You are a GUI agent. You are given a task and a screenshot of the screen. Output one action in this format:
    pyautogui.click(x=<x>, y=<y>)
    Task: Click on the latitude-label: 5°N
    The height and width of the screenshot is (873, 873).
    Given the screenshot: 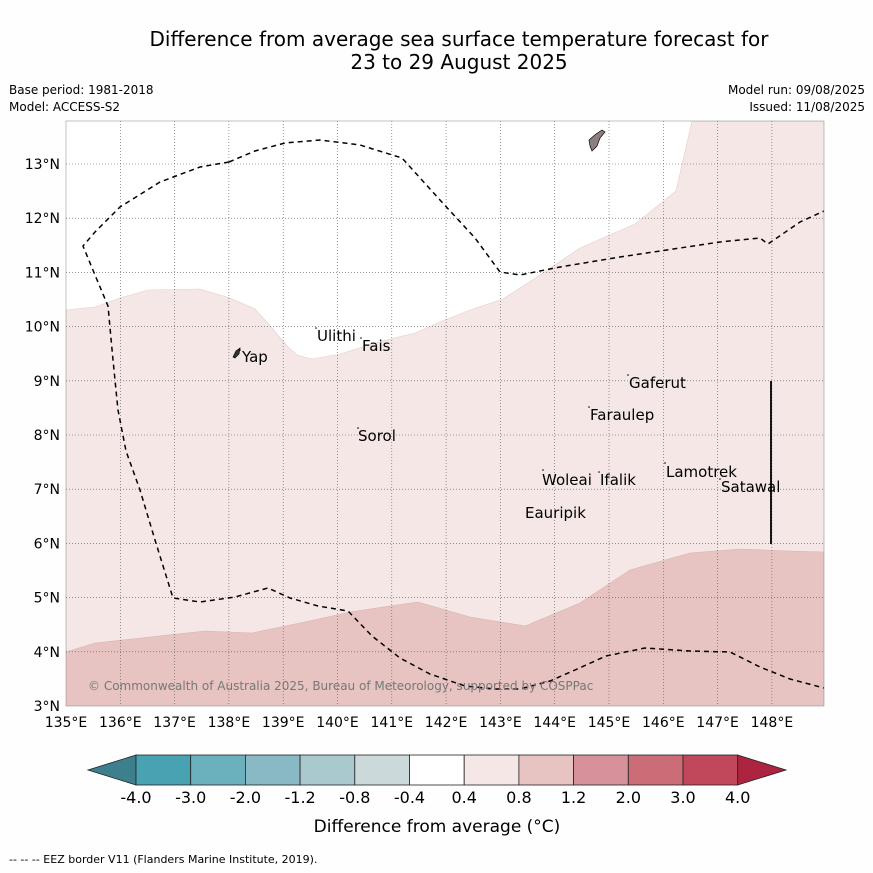 What is the action you would take?
    pyautogui.click(x=47, y=599)
    